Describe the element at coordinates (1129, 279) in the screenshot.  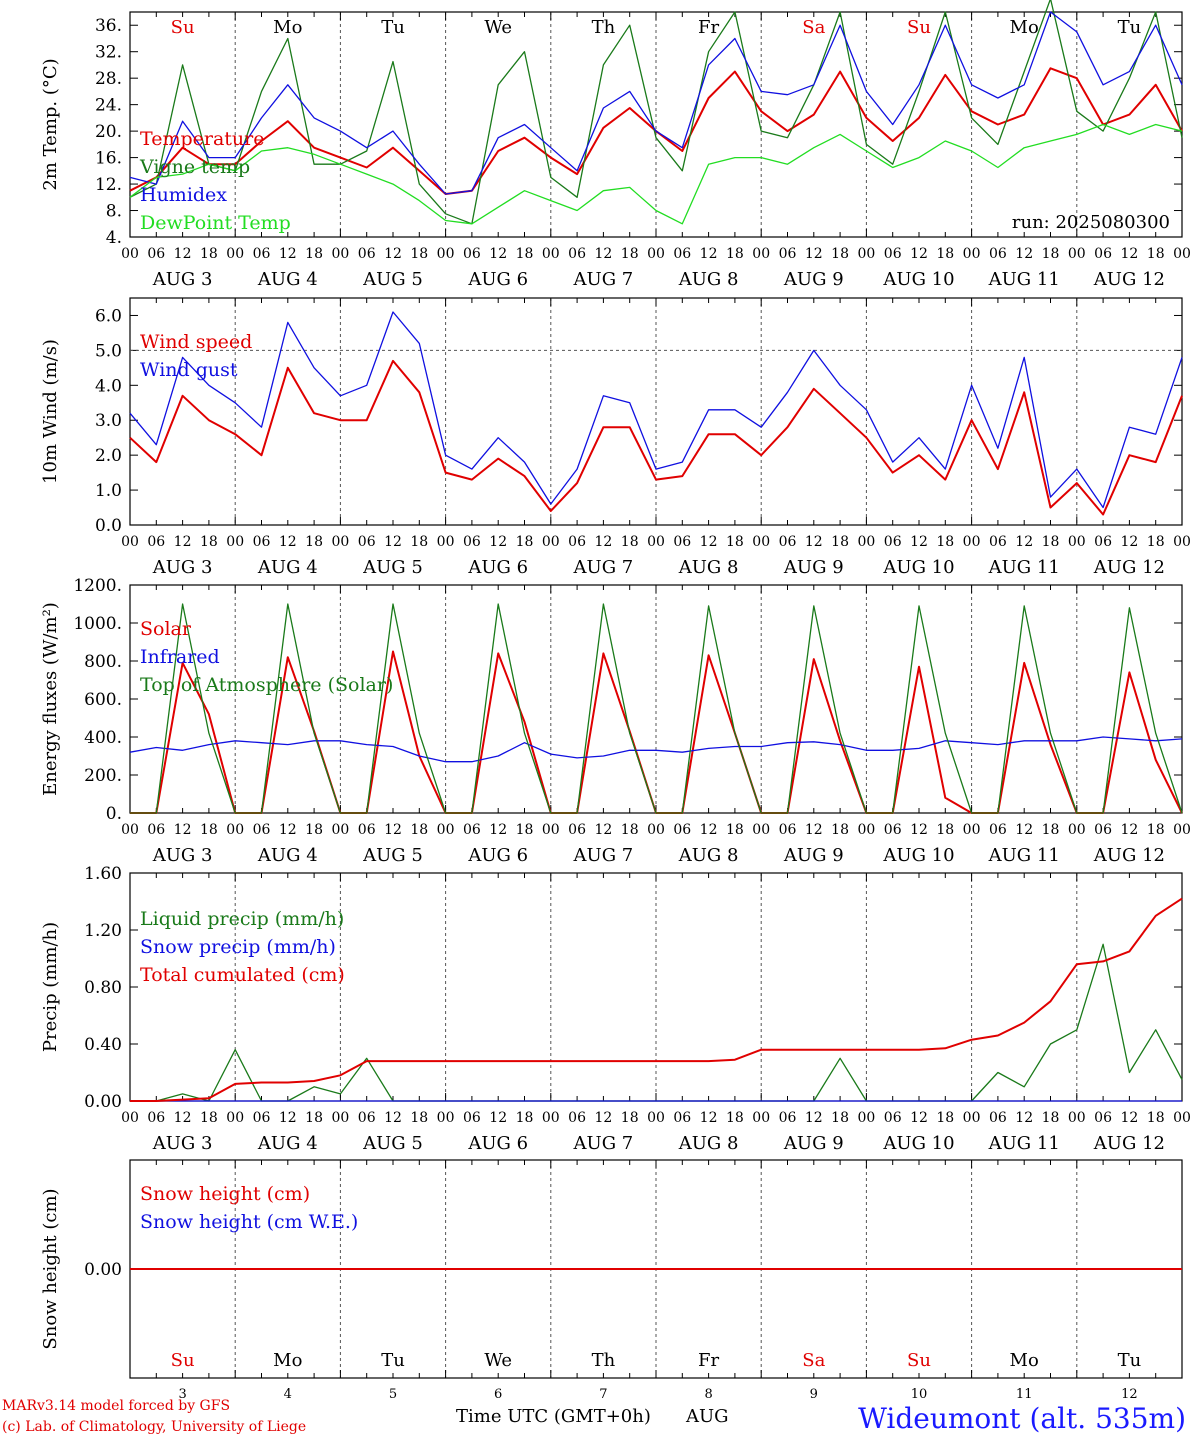
I see `x-date-label: AUG 12` at that location.